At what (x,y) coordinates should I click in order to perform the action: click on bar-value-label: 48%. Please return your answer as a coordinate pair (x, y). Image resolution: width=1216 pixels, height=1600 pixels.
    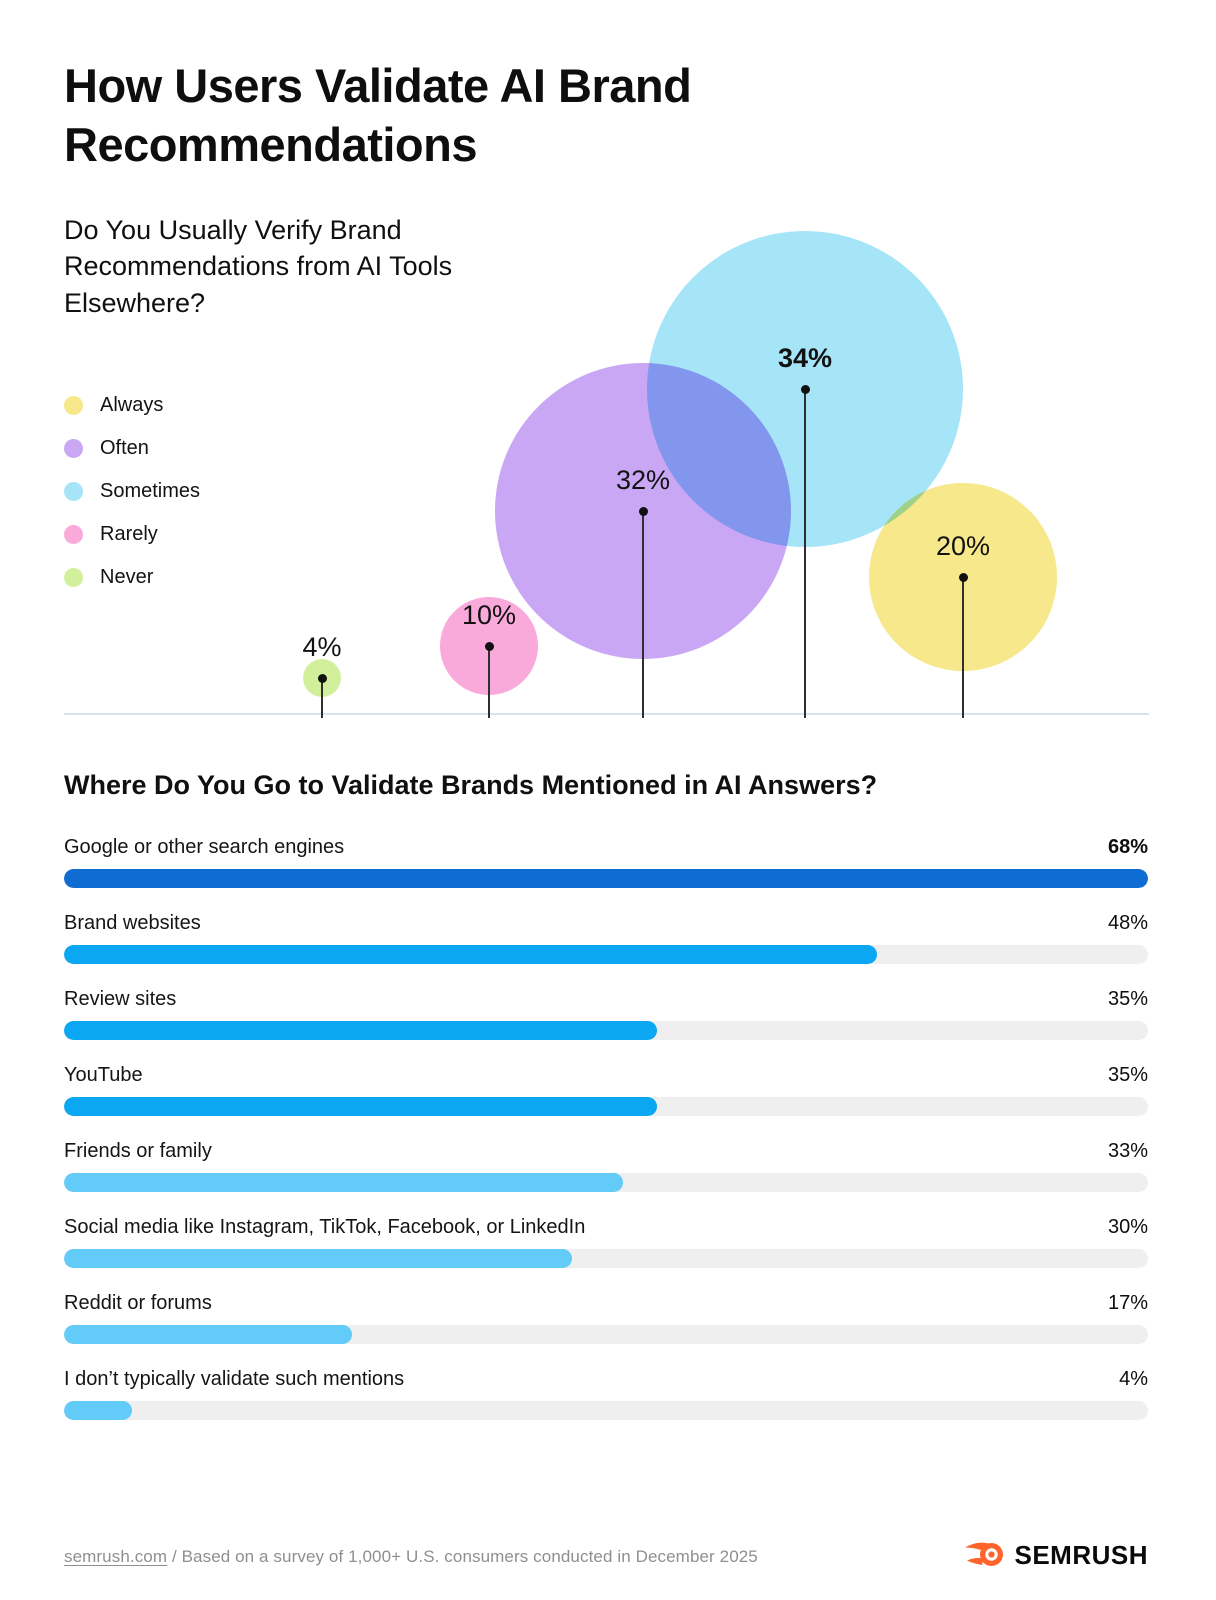
    Looking at the image, I should click on (1127, 923).